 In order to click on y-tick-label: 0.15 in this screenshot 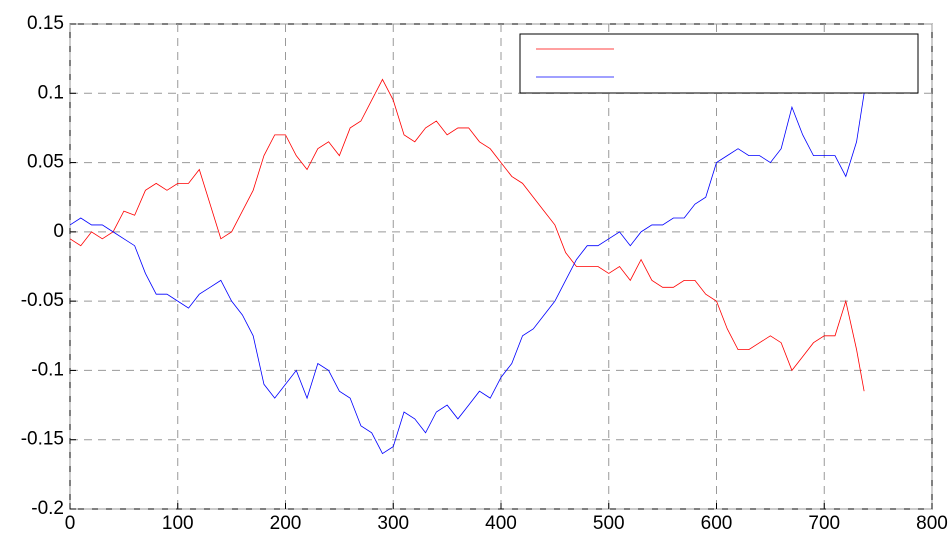, I will do `click(45, 23)`.